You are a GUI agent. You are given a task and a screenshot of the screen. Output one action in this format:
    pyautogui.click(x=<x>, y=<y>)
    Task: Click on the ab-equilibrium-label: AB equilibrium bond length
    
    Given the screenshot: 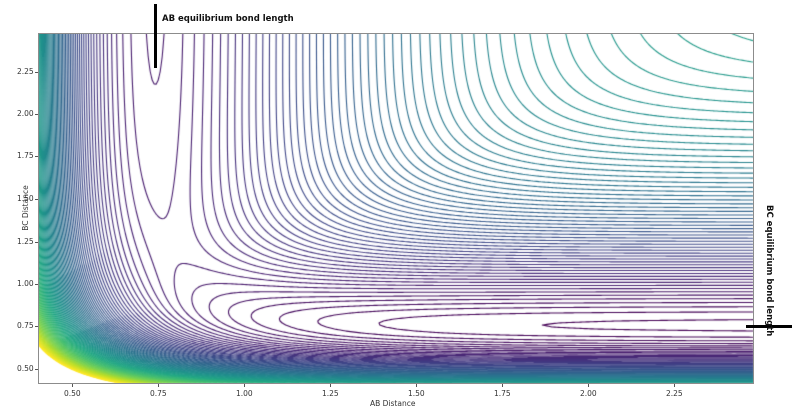 What is the action you would take?
    pyautogui.click(x=228, y=19)
    